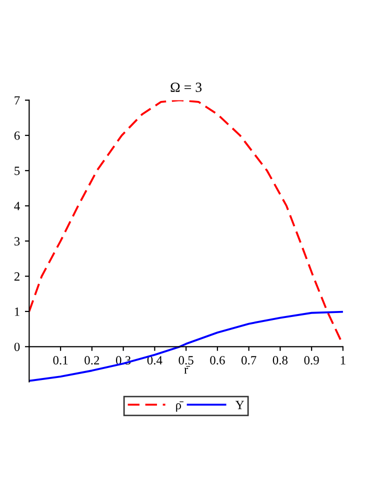 The width and height of the screenshot is (374, 484). Describe the element at coordinates (17, 206) in the screenshot. I see `y-tick-label: 4` at that location.